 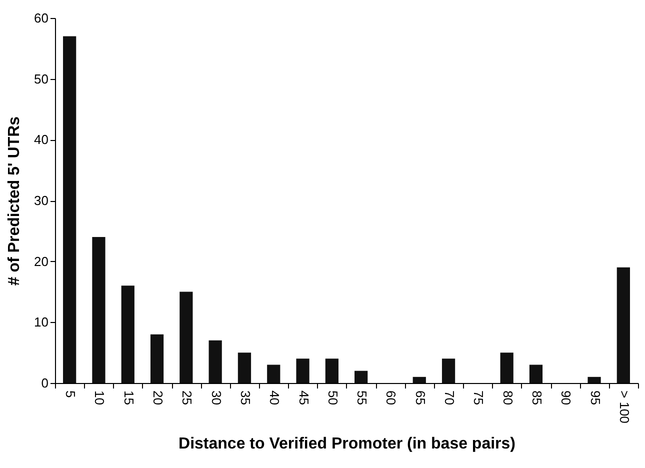 What do you see at coordinates (478, 397) in the screenshot?
I see `x-tick-label: 75` at bounding box center [478, 397].